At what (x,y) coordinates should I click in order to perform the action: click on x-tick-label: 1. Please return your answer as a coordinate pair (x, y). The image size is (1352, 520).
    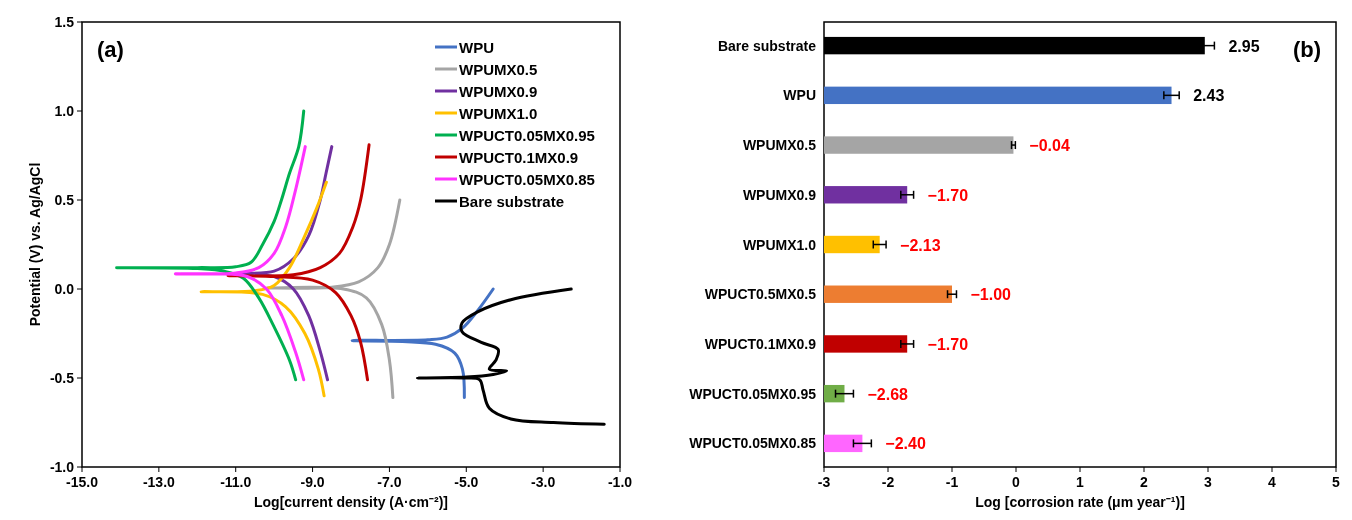
    Looking at the image, I should click on (1080, 482).